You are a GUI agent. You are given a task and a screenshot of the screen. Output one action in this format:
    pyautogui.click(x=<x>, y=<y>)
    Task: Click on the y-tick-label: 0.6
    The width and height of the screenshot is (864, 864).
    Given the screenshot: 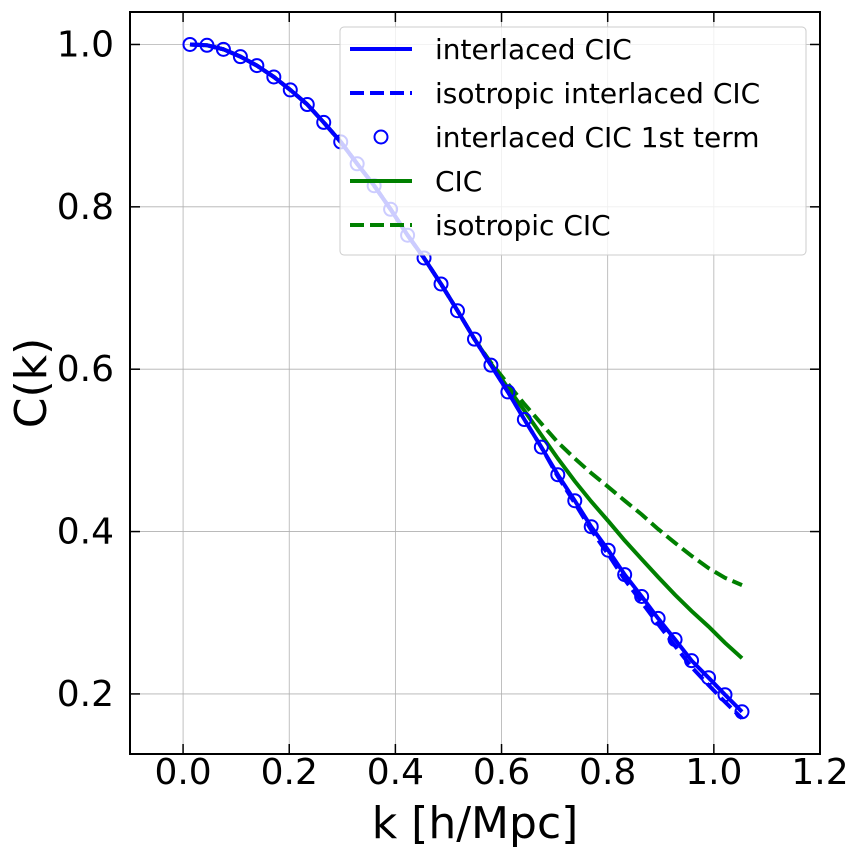 What is the action you would take?
    pyautogui.click(x=85, y=369)
    